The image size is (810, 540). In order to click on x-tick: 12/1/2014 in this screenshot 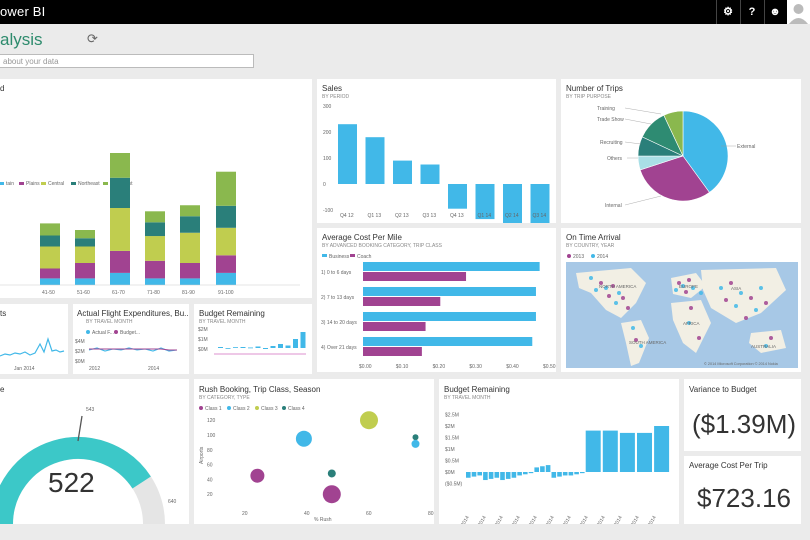, I will do `click(649, 519)`.